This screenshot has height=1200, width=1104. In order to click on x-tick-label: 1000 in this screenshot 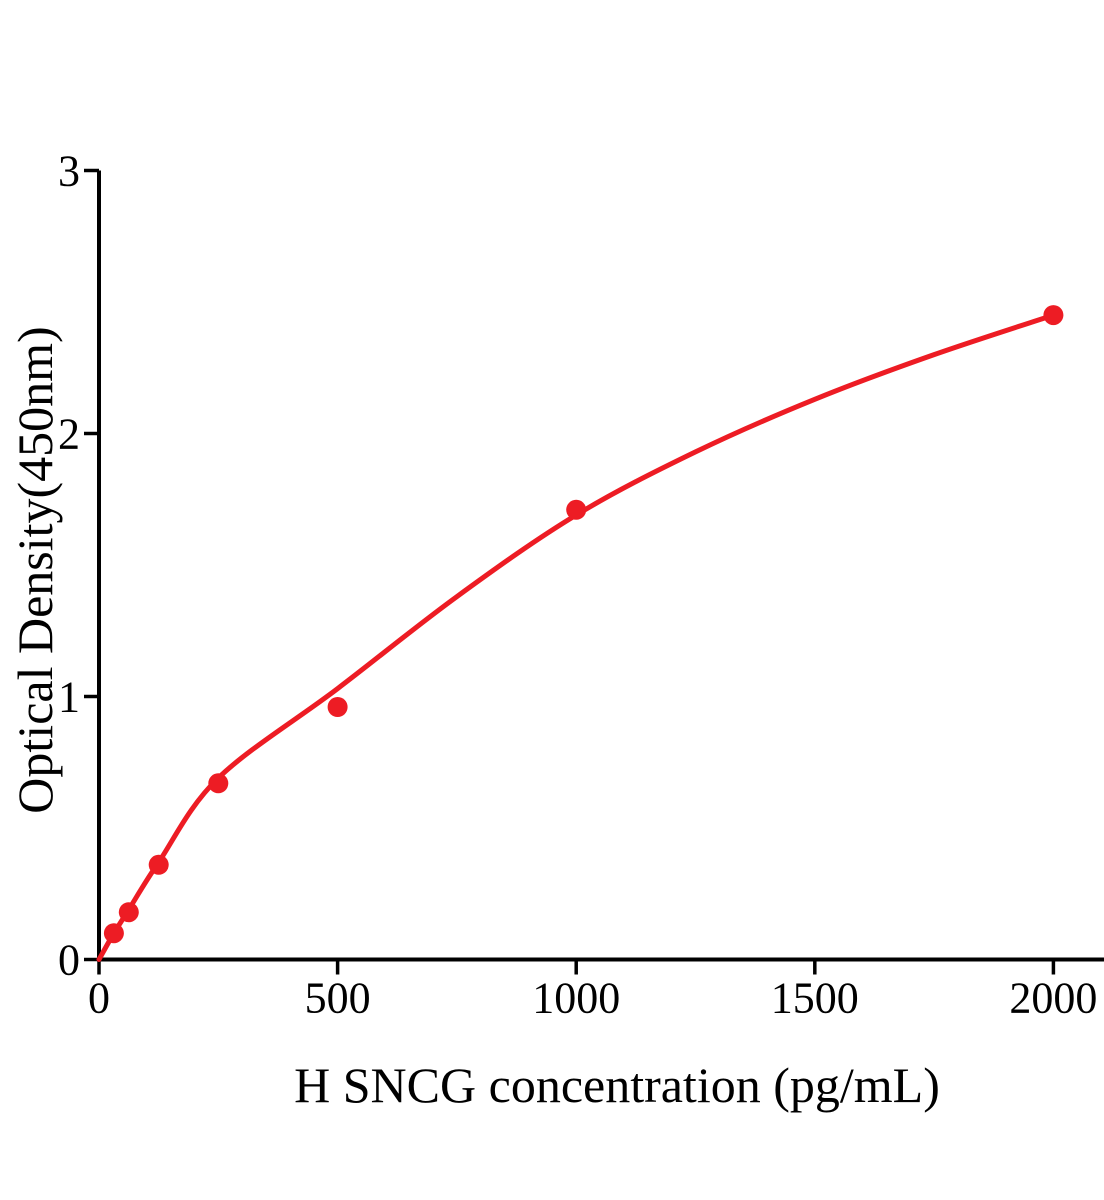, I will do `click(576, 998)`.